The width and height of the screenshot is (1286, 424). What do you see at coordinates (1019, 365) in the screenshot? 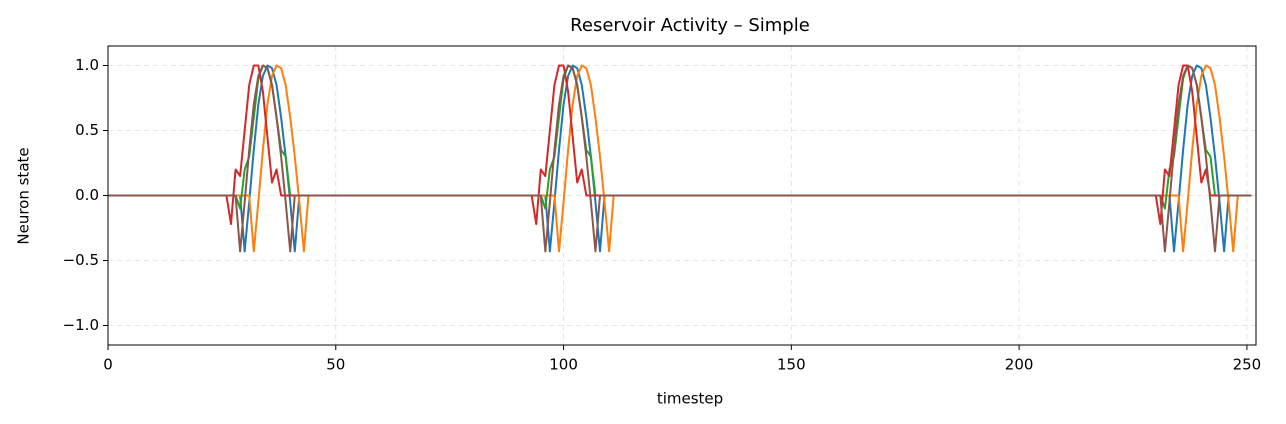
I see `x-tick-label: 200` at bounding box center [1019, 365].